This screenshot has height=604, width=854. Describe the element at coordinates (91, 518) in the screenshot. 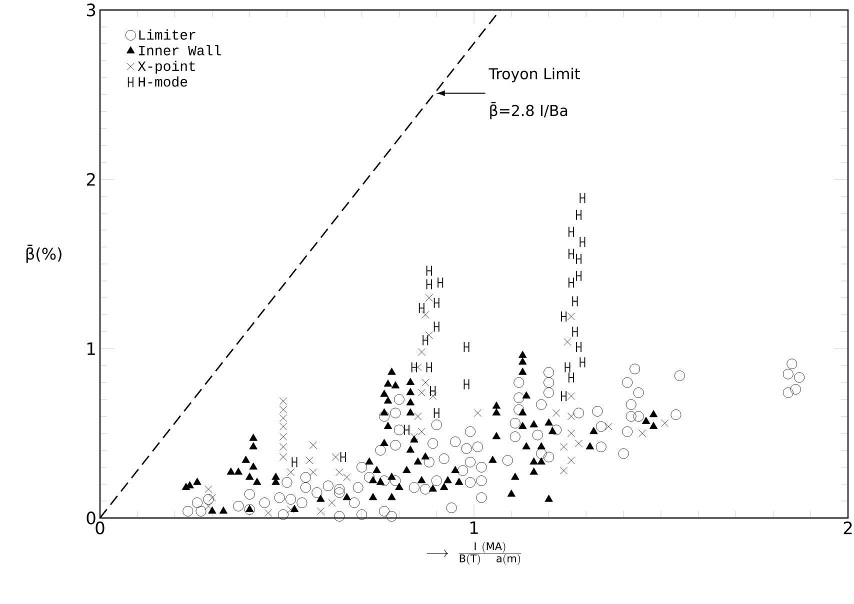

I see `y-tick-label: 0` at that location.